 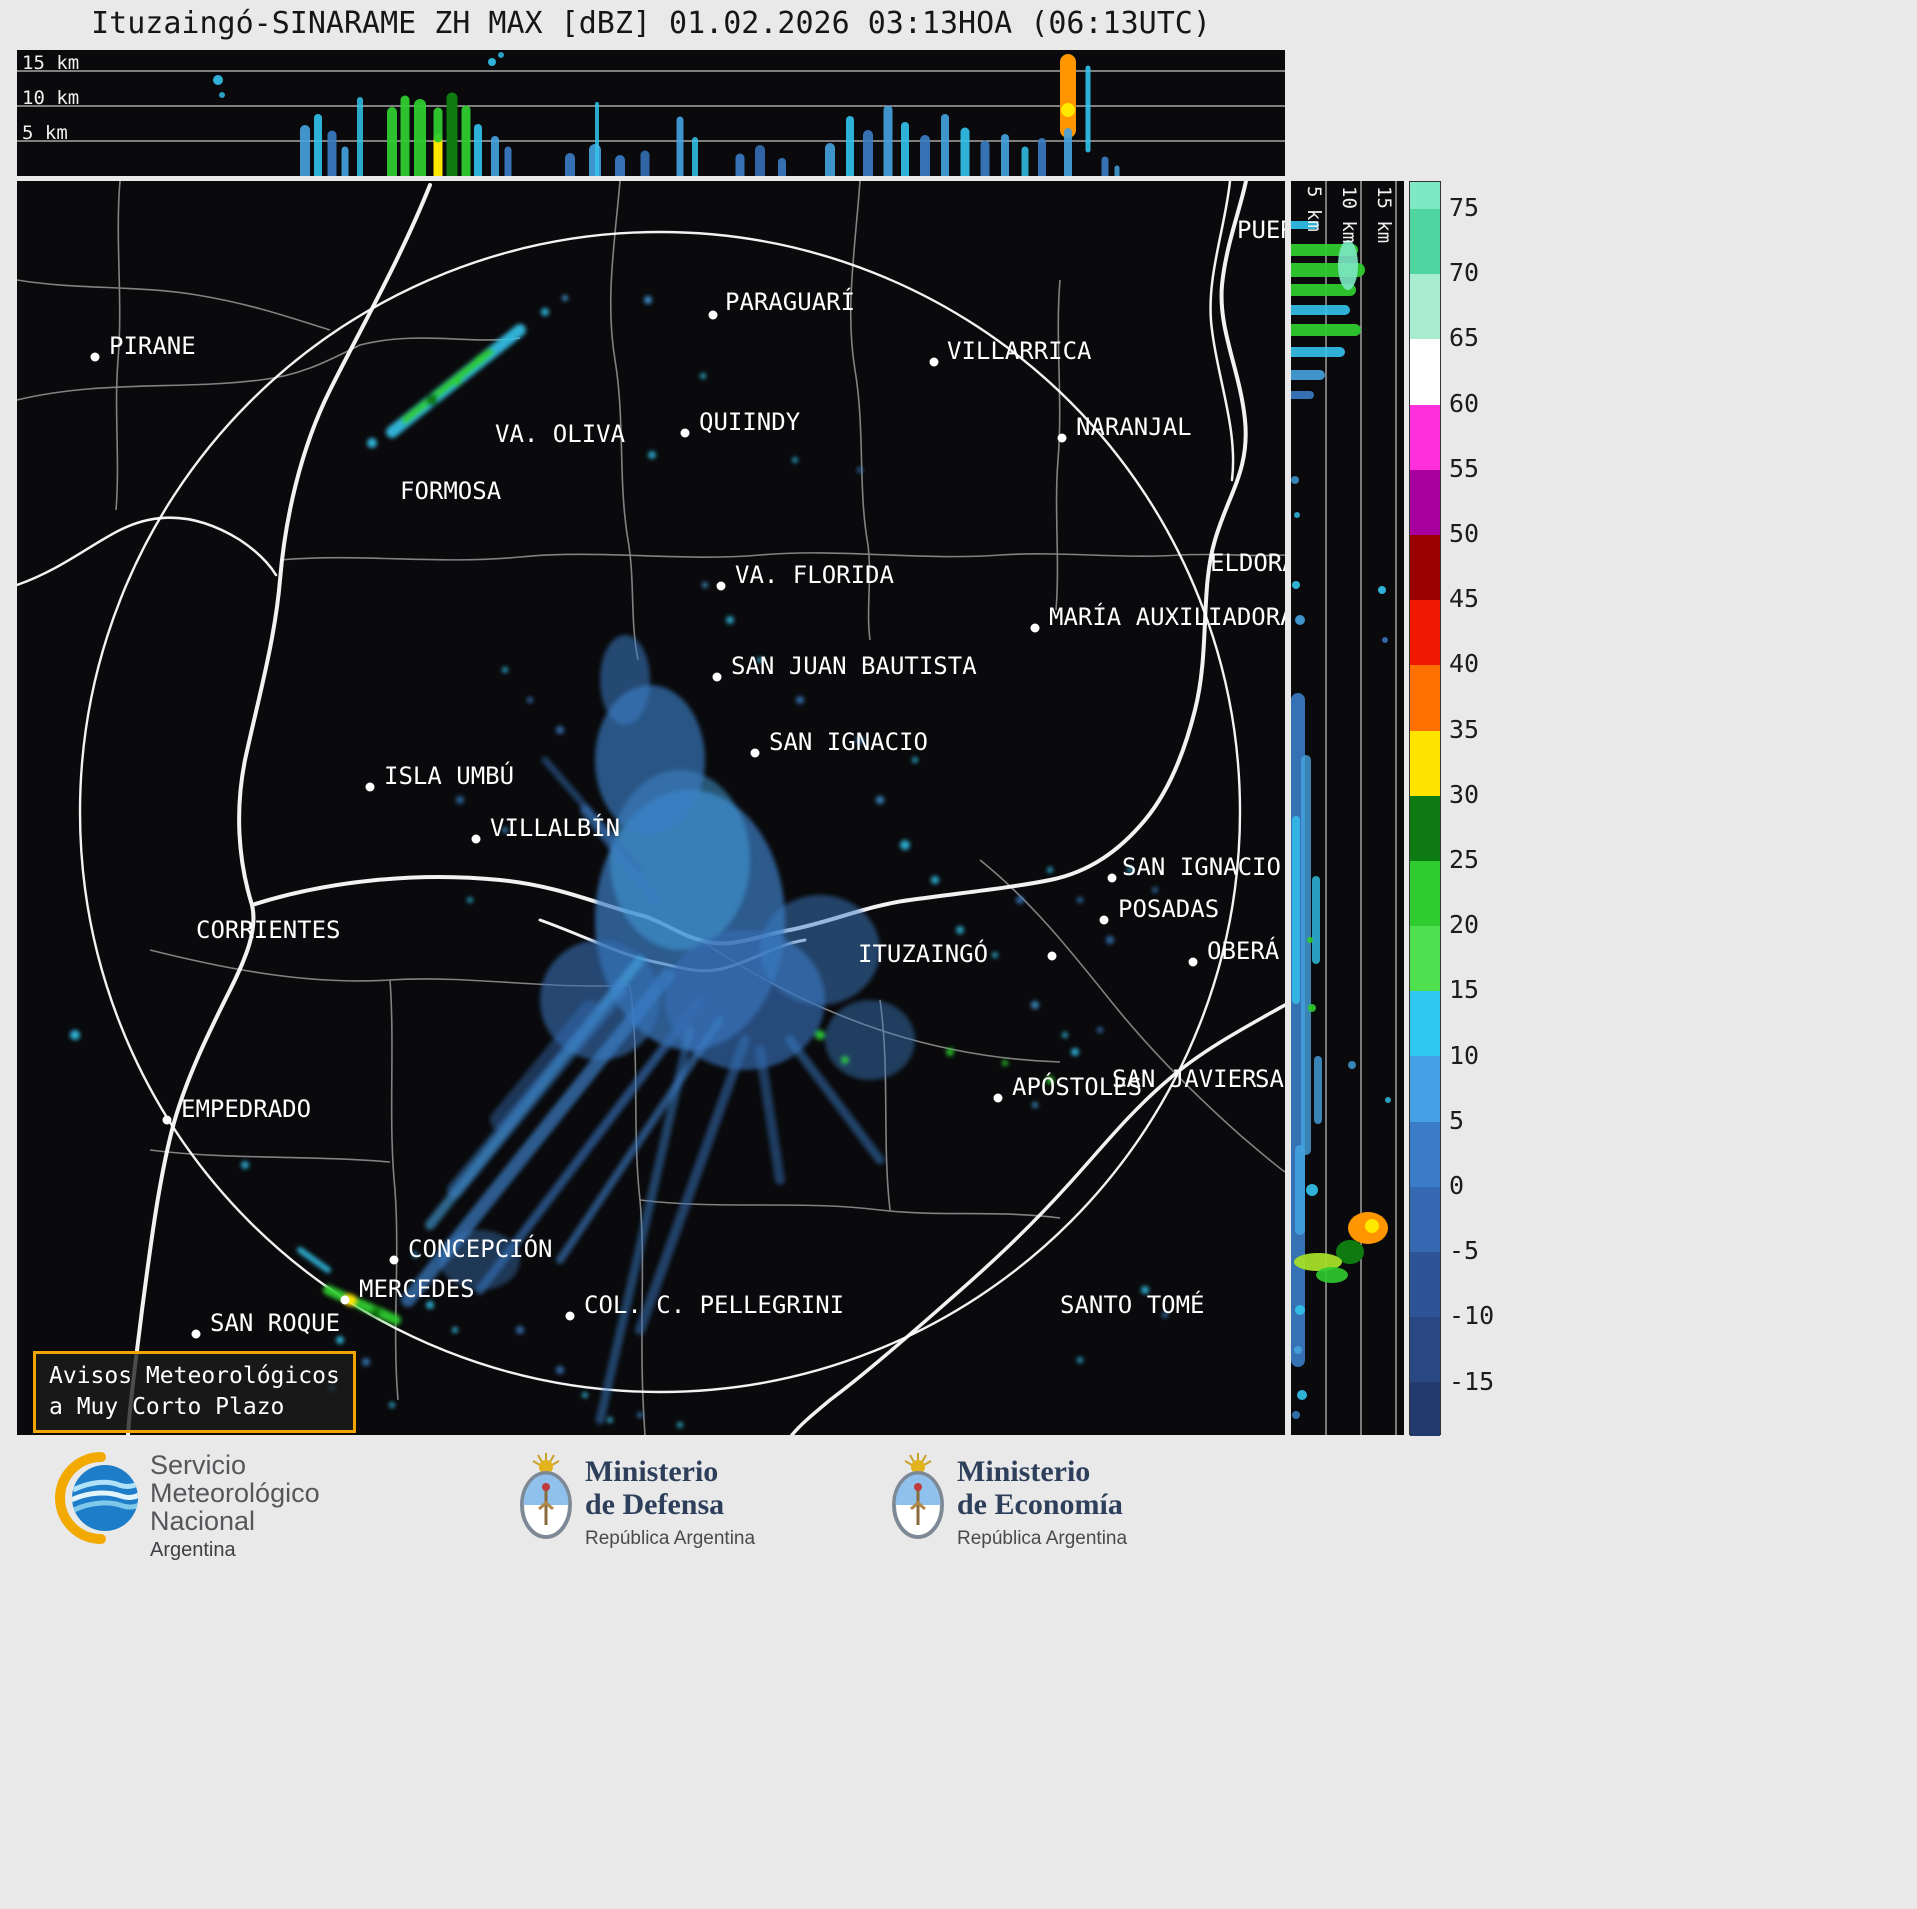 What do you see at coordinates (1464, 468) in the screenshot?
I see `colorbar-tick-label: 55` at bounding box center [1464, 468].